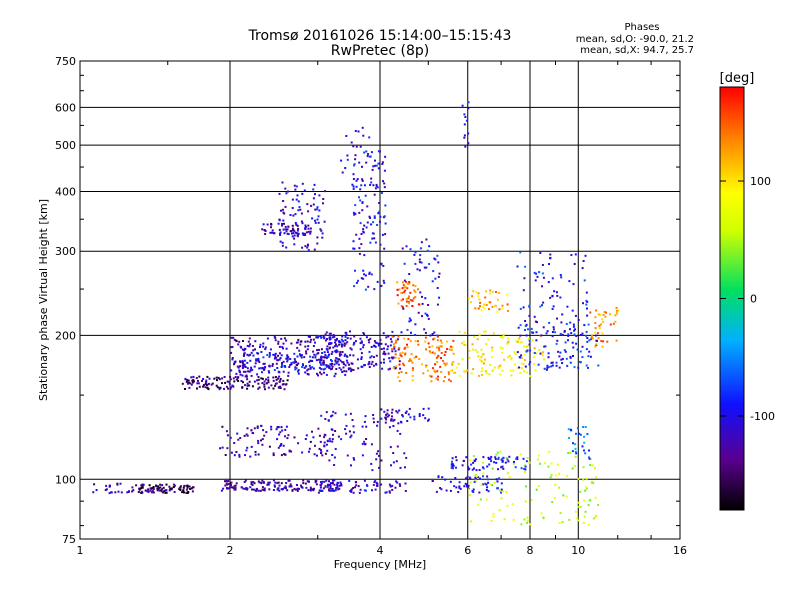 This screenshot has width=800, height=600. What do you see at coordinates (760, 181) in the screenshot?
I see `colorbar-tick-label: 100` at bounding box center [760, 181].